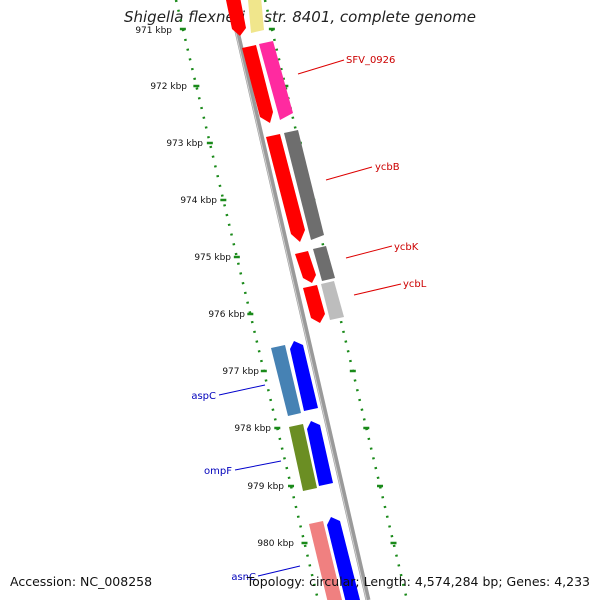 This screenshot has height=600, width=600. I want to click on leader-asnC, so click(279, 571).